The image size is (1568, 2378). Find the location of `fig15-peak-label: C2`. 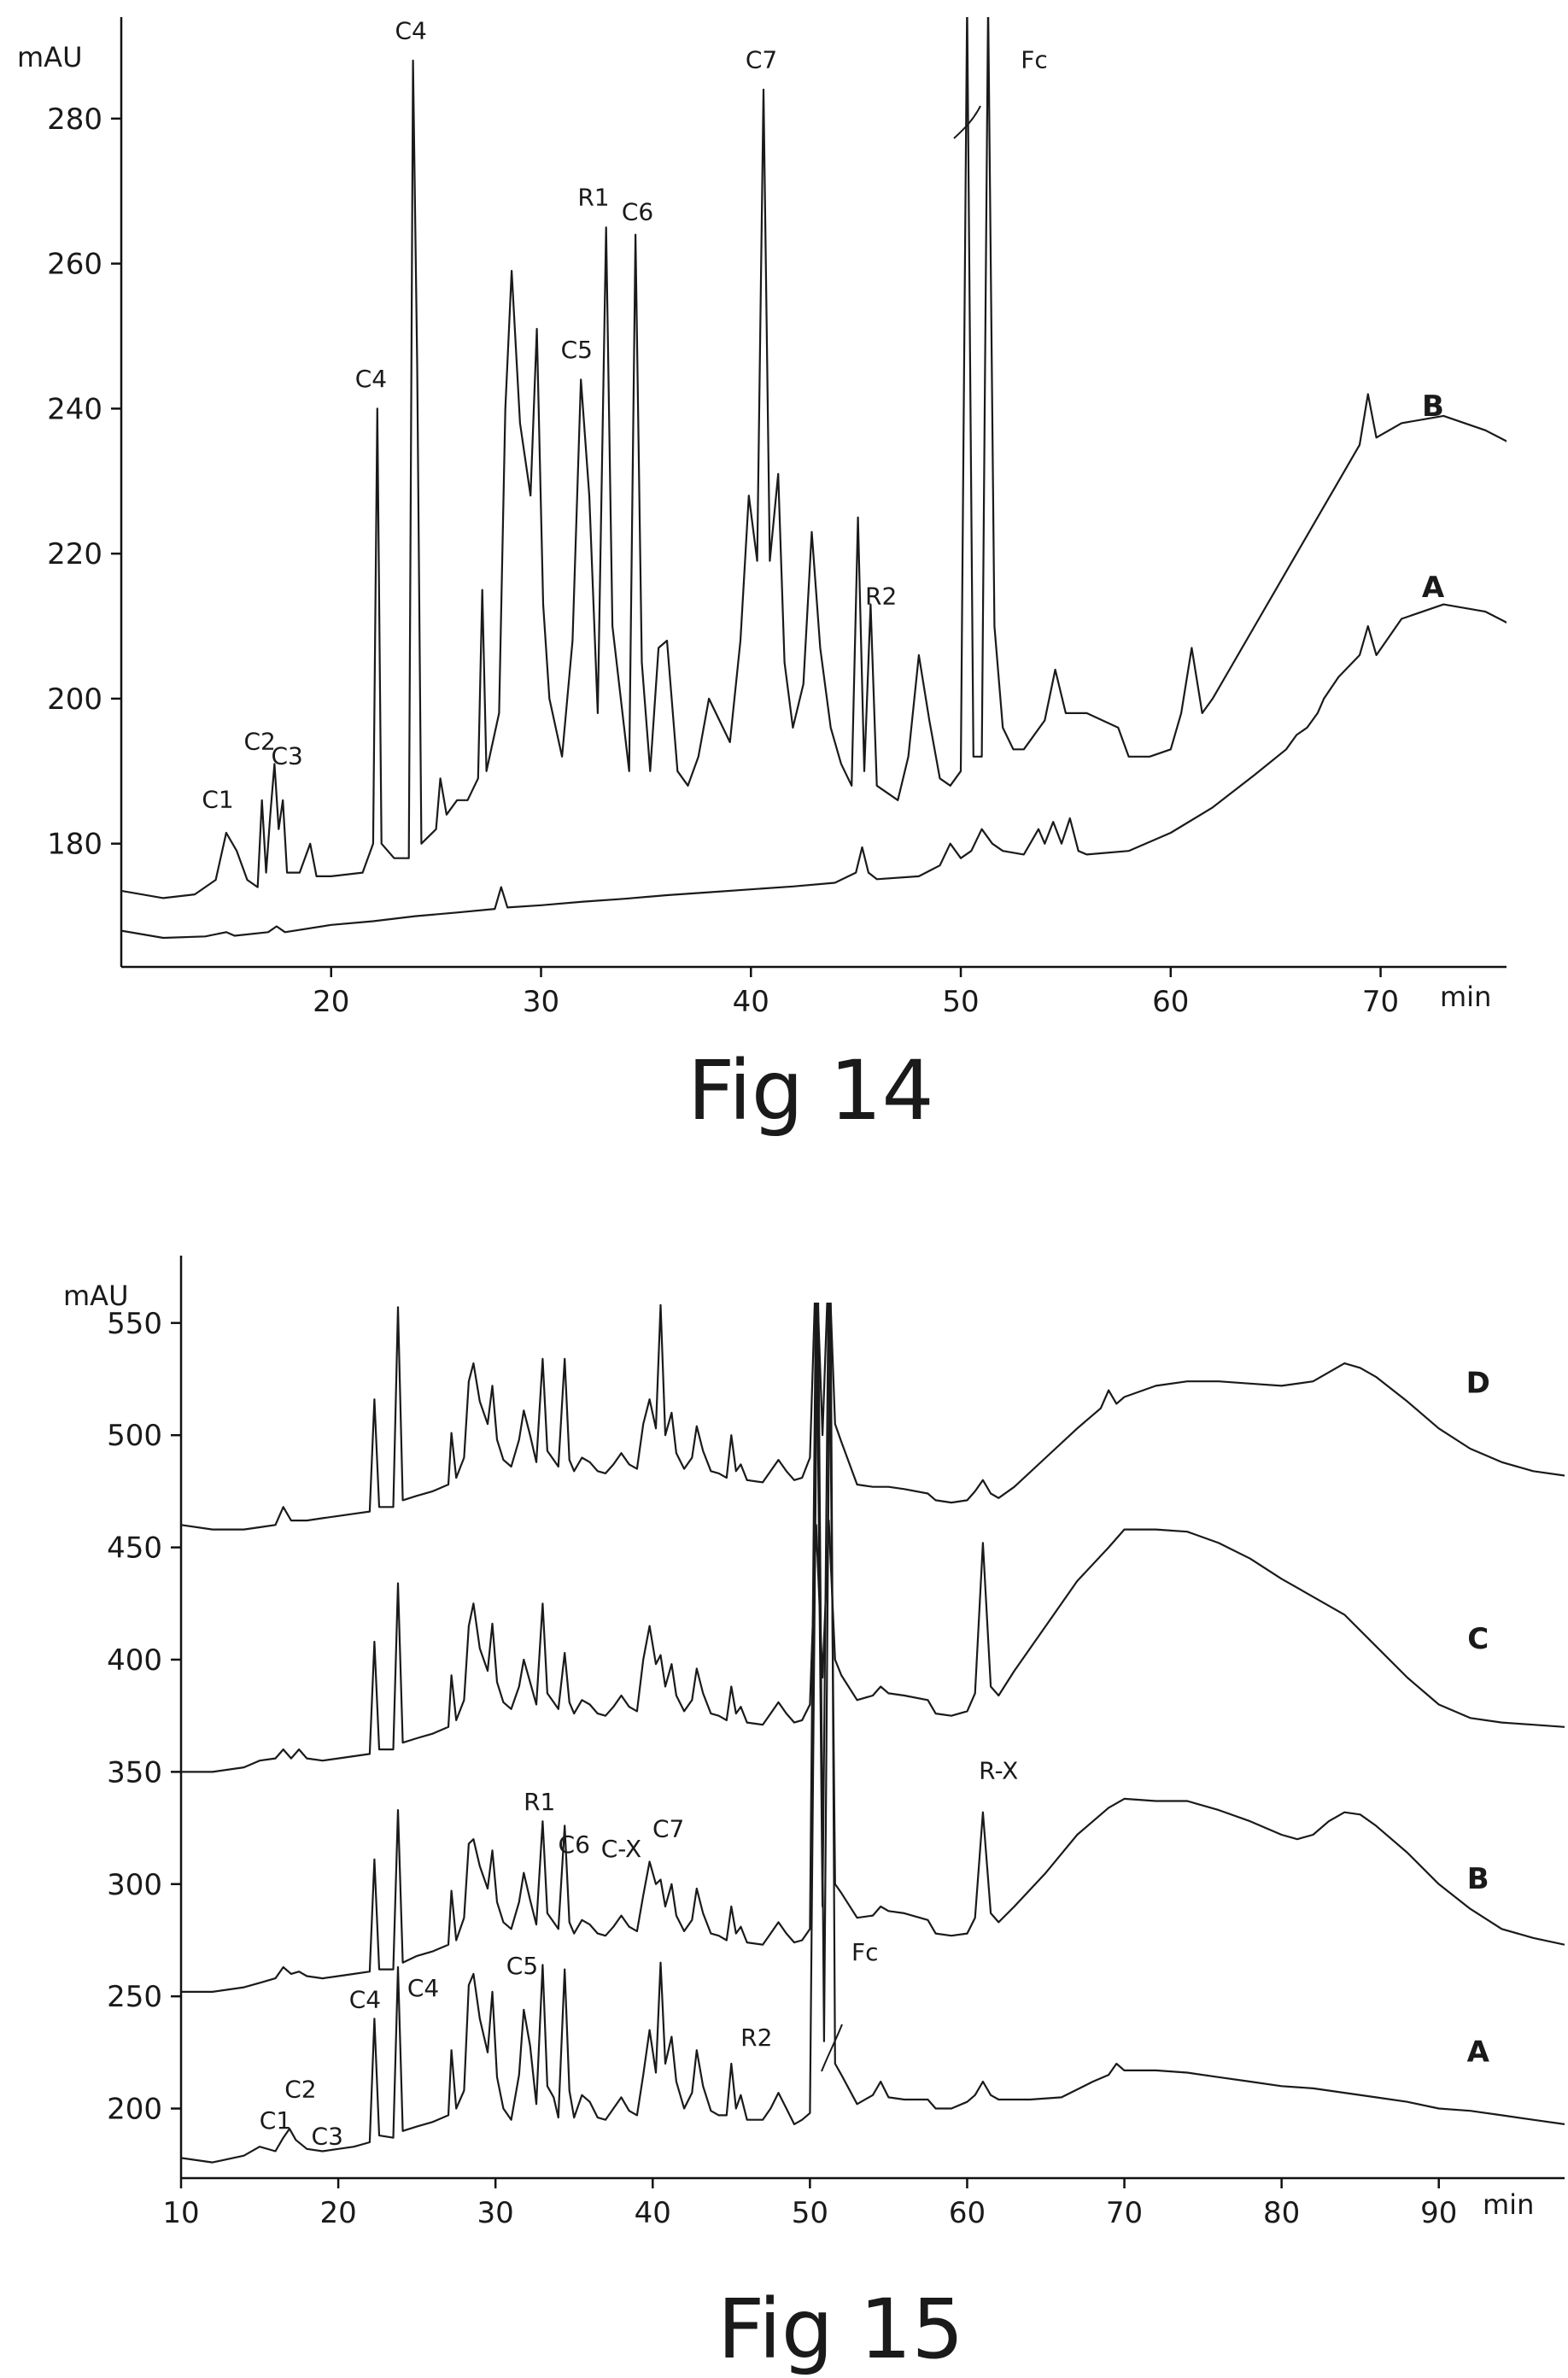

fig15-peak-label: C2 is located at coordinates (300, 2089).